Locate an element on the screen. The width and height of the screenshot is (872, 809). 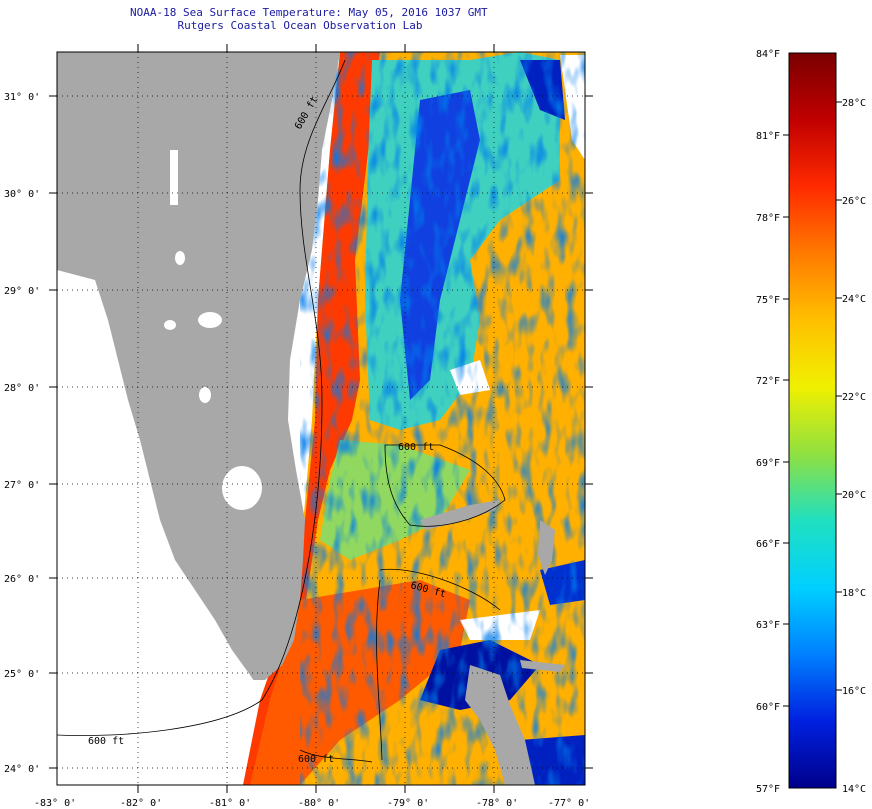
lake-kissimmee is located at coordinates (205, 395).